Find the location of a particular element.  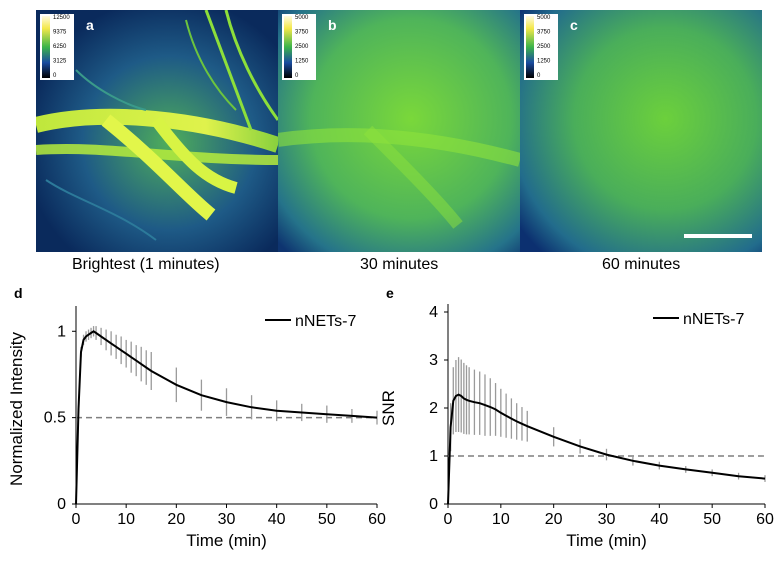

colorbar-c is located at coordinates (530, 47).